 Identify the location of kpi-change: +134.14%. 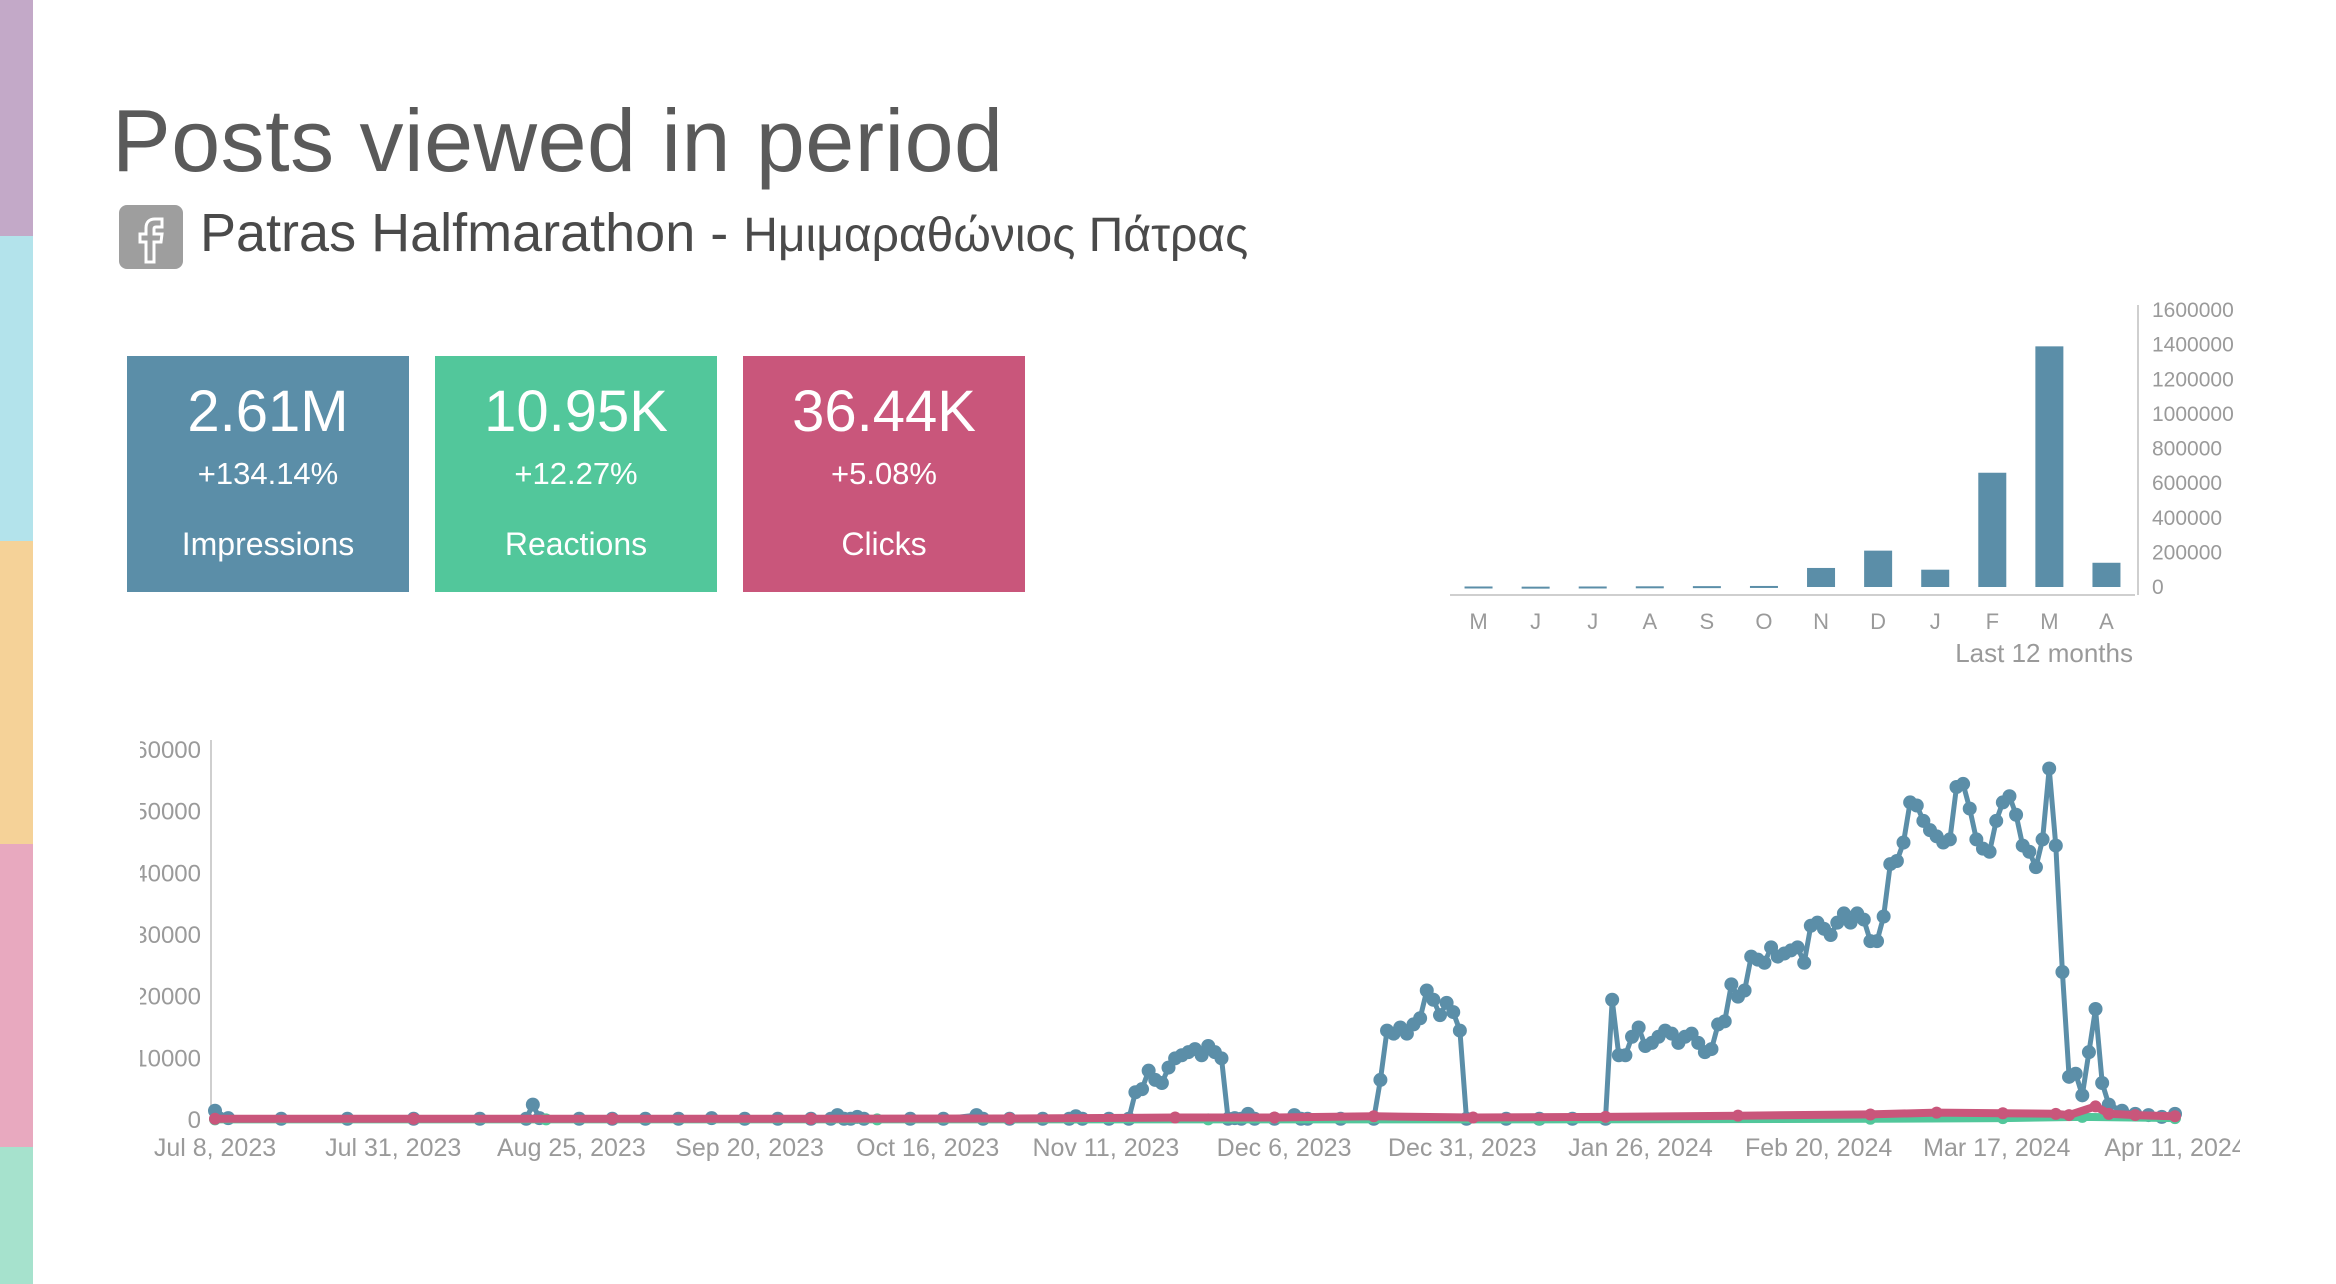
(268, 473).